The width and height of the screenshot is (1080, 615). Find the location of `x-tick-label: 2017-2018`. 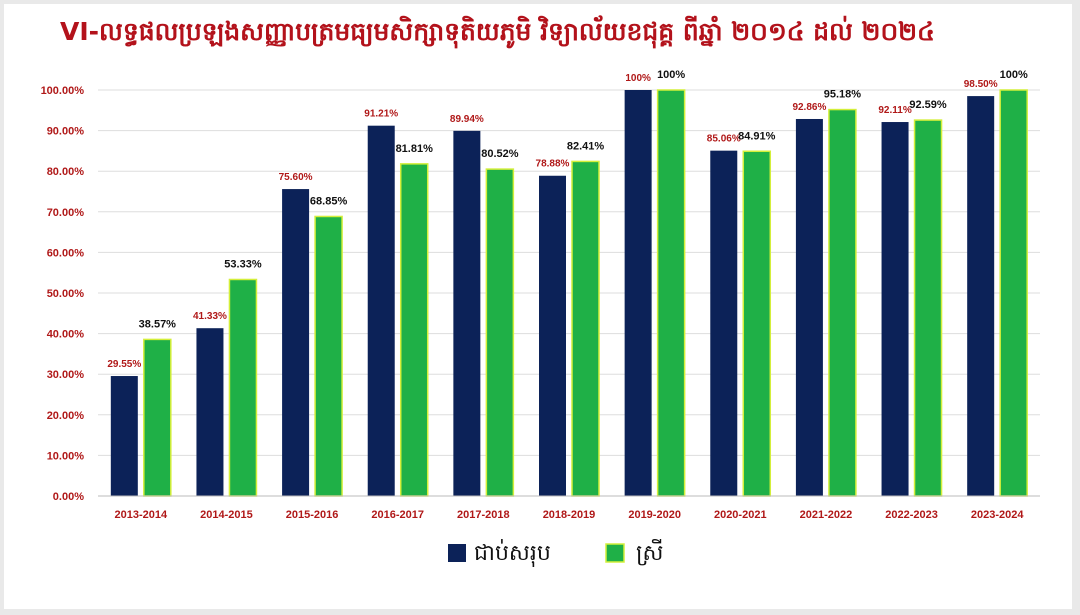

x-tick-label: 2017-2018 is located at coordinates (483, 515).